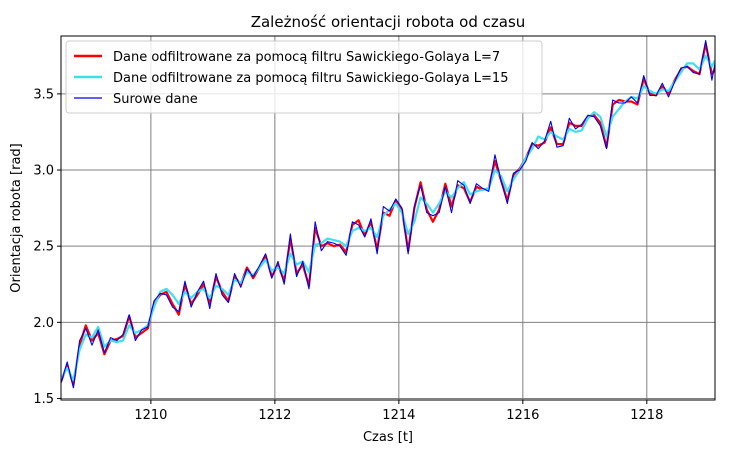  What do you see at coordinates (646, 415) in the screenshot?
I see `x-tick-label: 1218` at bounding box center [646, 415].